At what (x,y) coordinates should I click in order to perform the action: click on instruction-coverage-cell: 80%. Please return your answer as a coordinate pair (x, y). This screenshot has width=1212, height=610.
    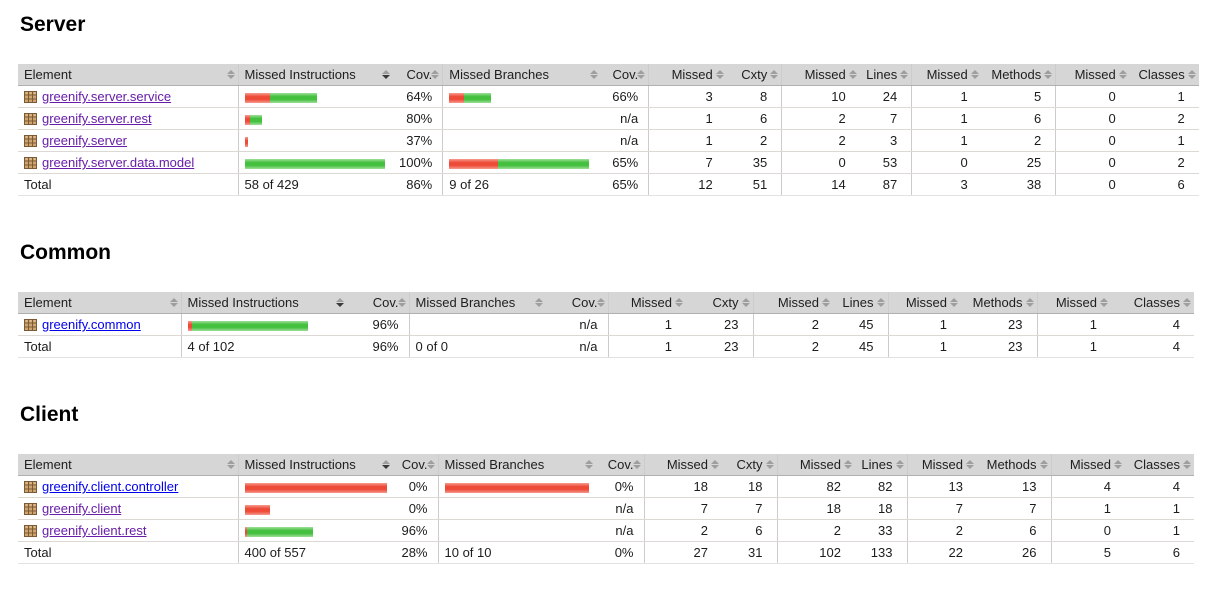
    Looking at the image, I should click on (418, 118).